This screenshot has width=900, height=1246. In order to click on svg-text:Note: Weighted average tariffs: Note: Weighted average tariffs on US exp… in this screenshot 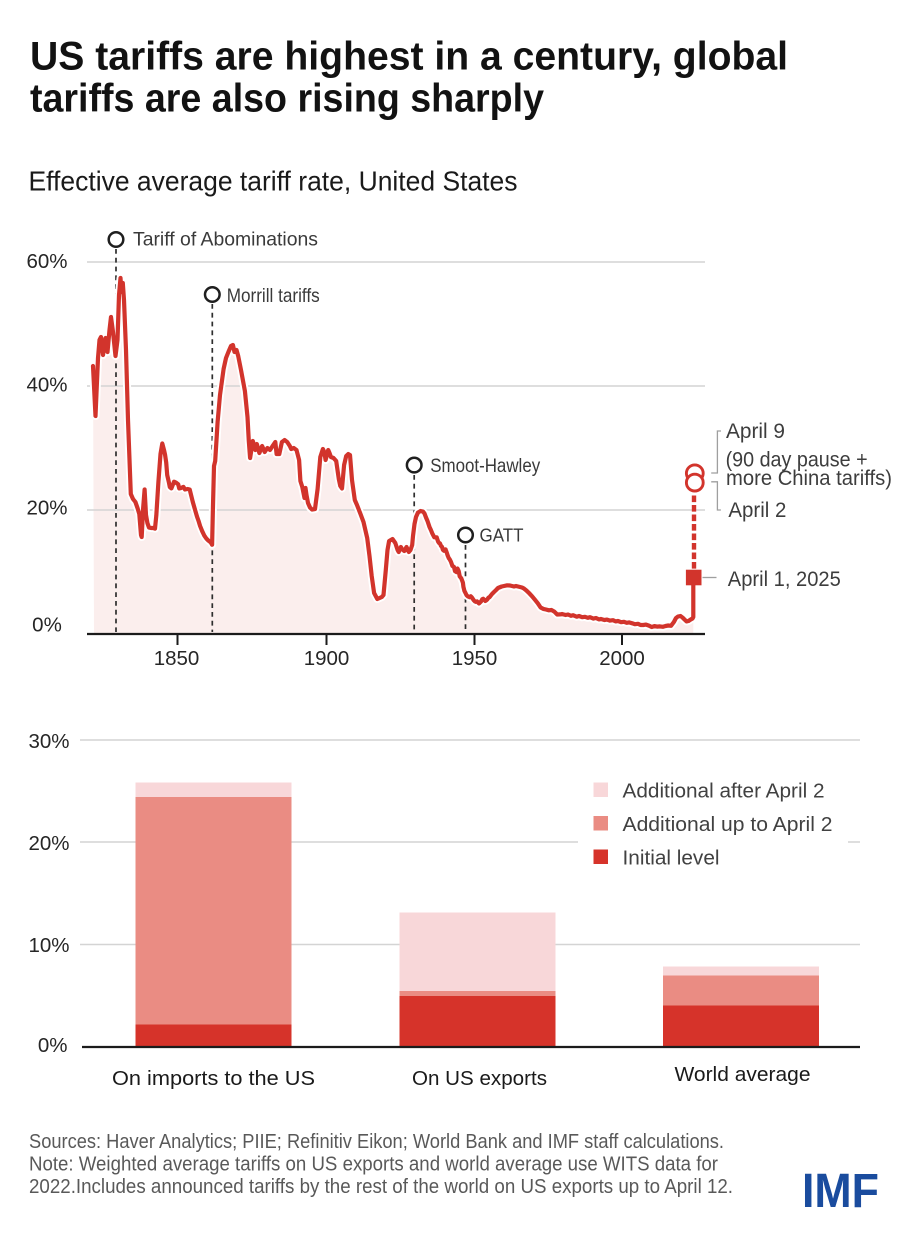, I will do `click(373, 1165)`.